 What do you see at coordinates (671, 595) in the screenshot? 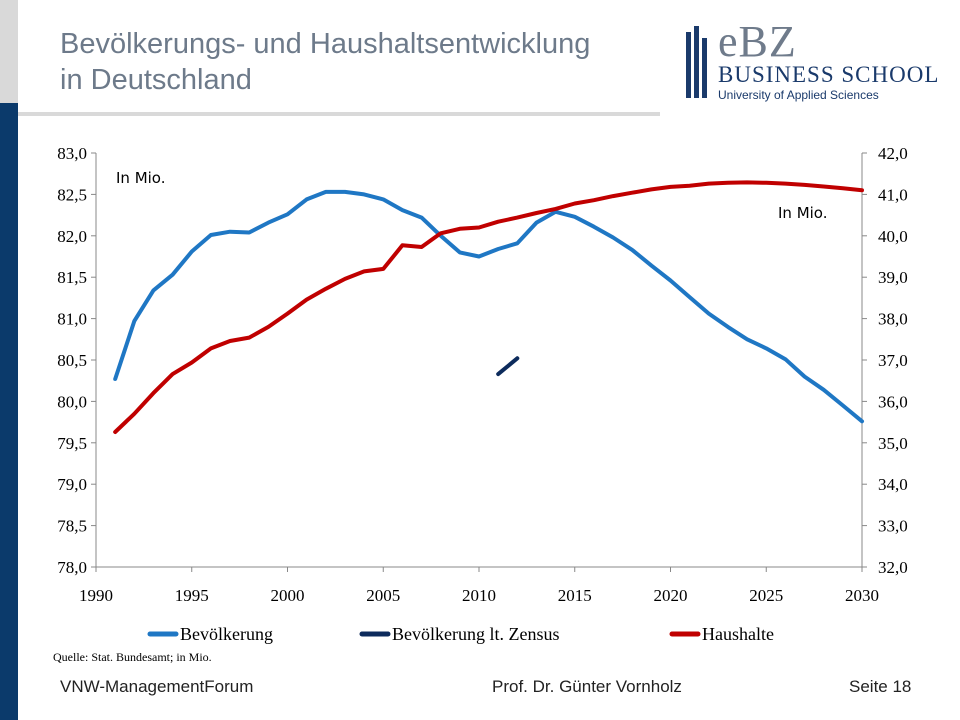
I see `x-tick-label: 2020` at bounding box center [671, 595].